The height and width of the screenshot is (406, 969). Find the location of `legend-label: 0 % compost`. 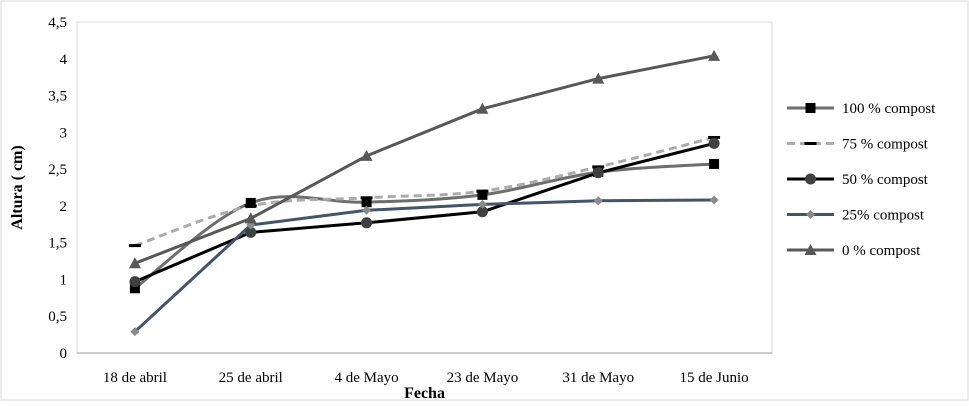

legend-label: 0 % compost is located at coordinates (881, 251).